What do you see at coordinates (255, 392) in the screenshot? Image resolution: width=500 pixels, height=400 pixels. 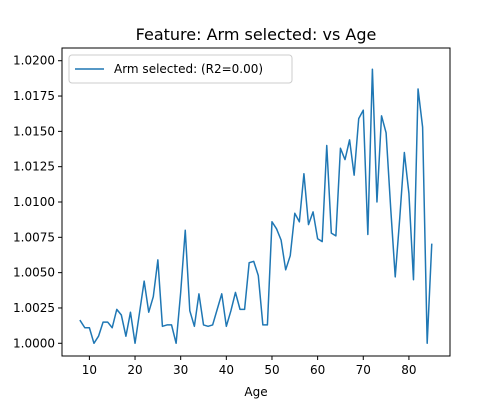 I see `x-axis-label: Age` at bounding box center [255, 392].